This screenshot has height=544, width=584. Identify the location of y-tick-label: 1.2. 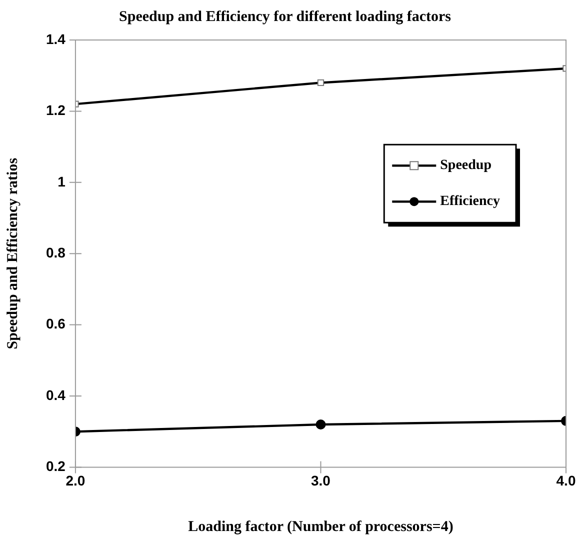
(56, 110).